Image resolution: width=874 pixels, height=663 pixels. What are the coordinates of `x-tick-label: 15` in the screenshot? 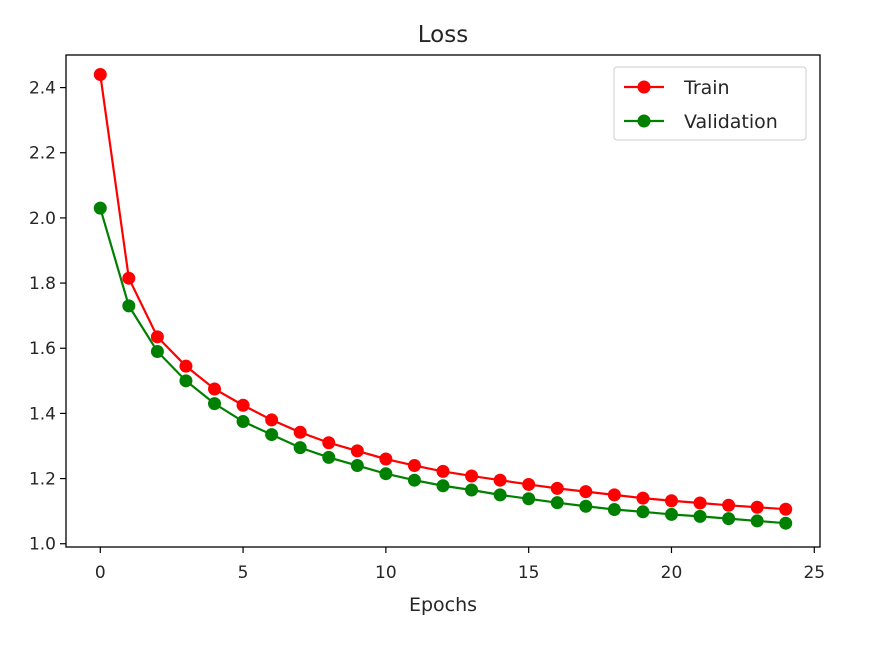 It's located at (529, 573).